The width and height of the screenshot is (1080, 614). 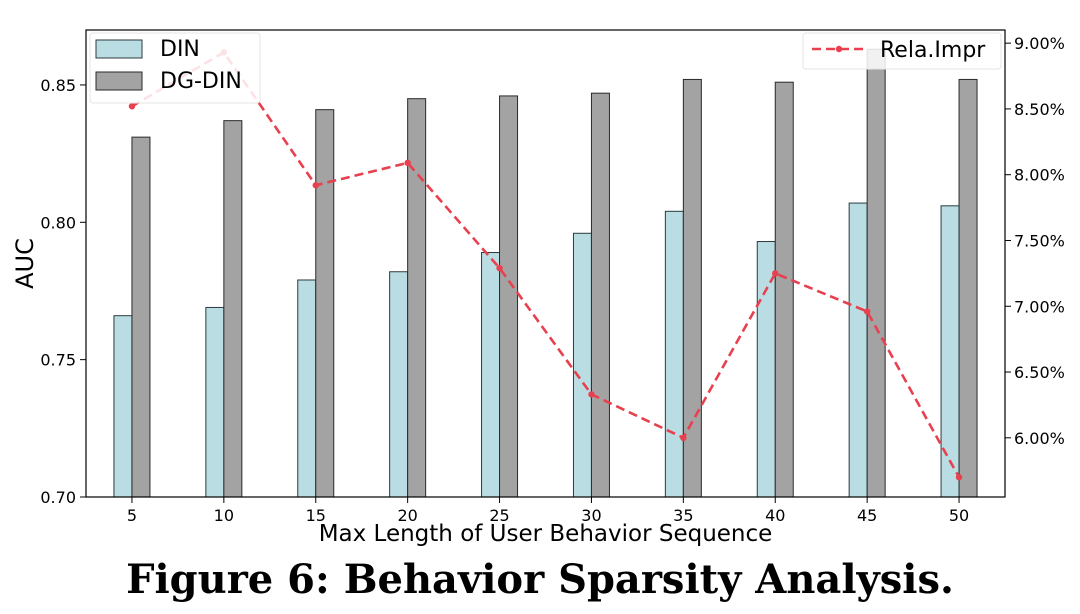 I want to click on y-axis-label: AUC, so click(x=25, y=263).